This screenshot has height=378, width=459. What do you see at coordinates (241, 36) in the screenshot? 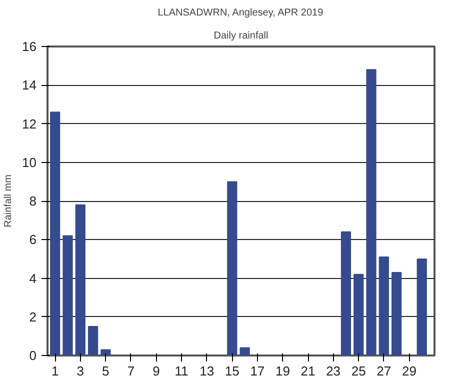
I see `chart-subtitle: Daily rainfall` at bounding box center [241, 36].